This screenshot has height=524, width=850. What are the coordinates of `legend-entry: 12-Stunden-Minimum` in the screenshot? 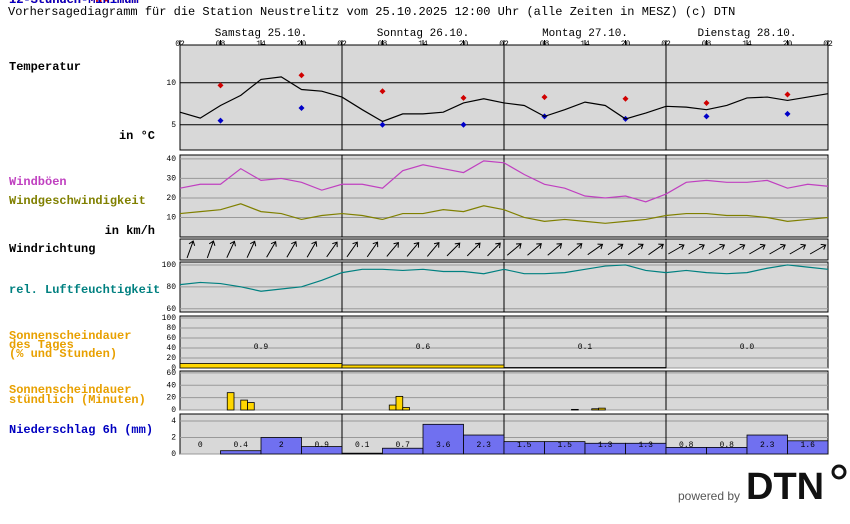 It's located at (74, 3).